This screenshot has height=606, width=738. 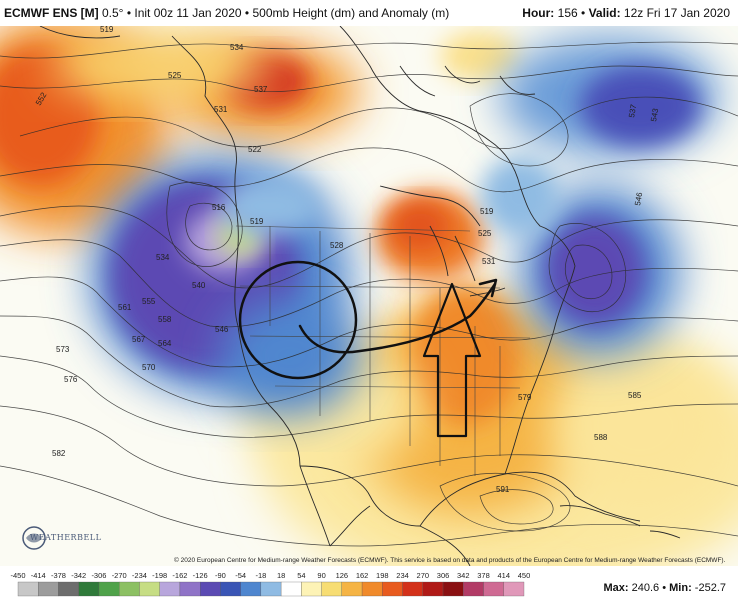 What do you see at coordinates (452, 360) in the screenshot?
I see `big-up-arrow-annotation` at bounding box center [452, 360].